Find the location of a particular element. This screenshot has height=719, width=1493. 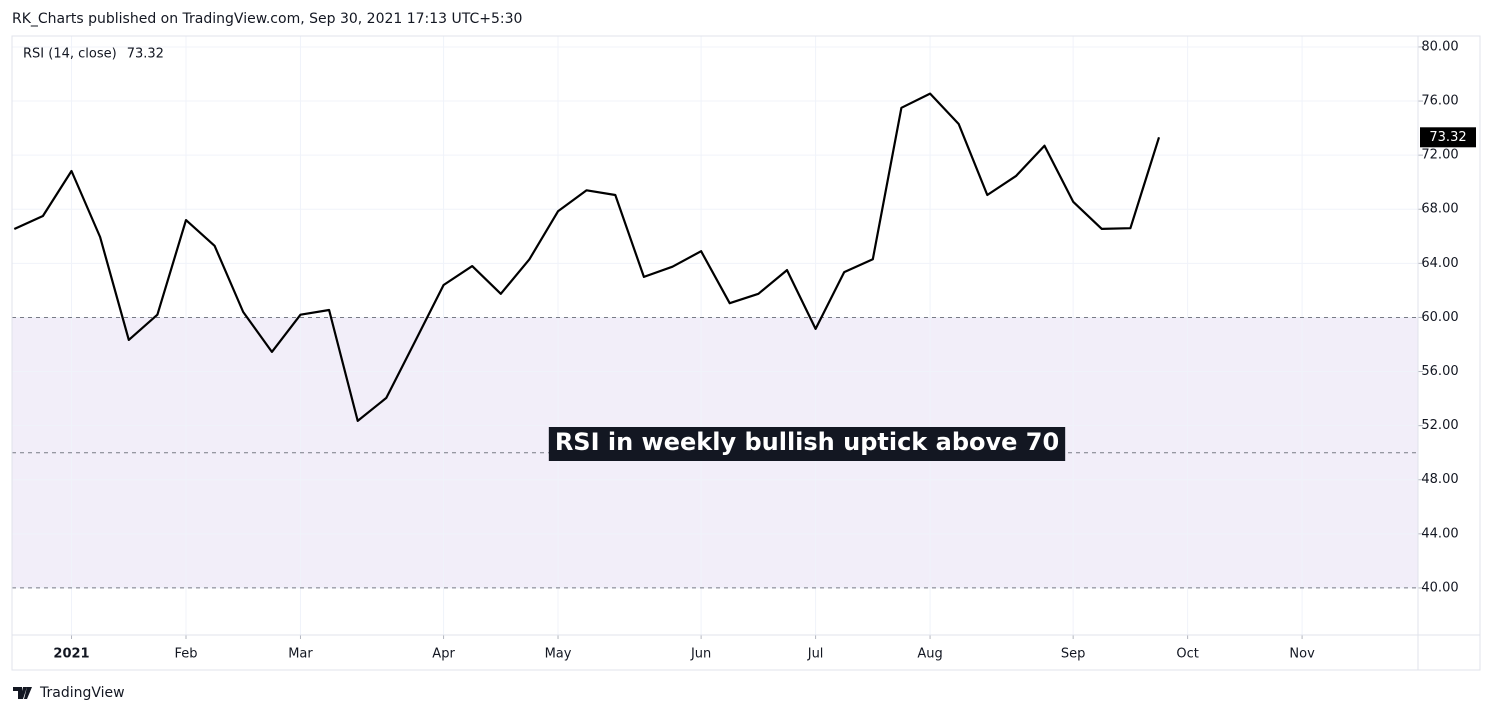

x-tick-label: Apr is located at coordinates (443, 654).